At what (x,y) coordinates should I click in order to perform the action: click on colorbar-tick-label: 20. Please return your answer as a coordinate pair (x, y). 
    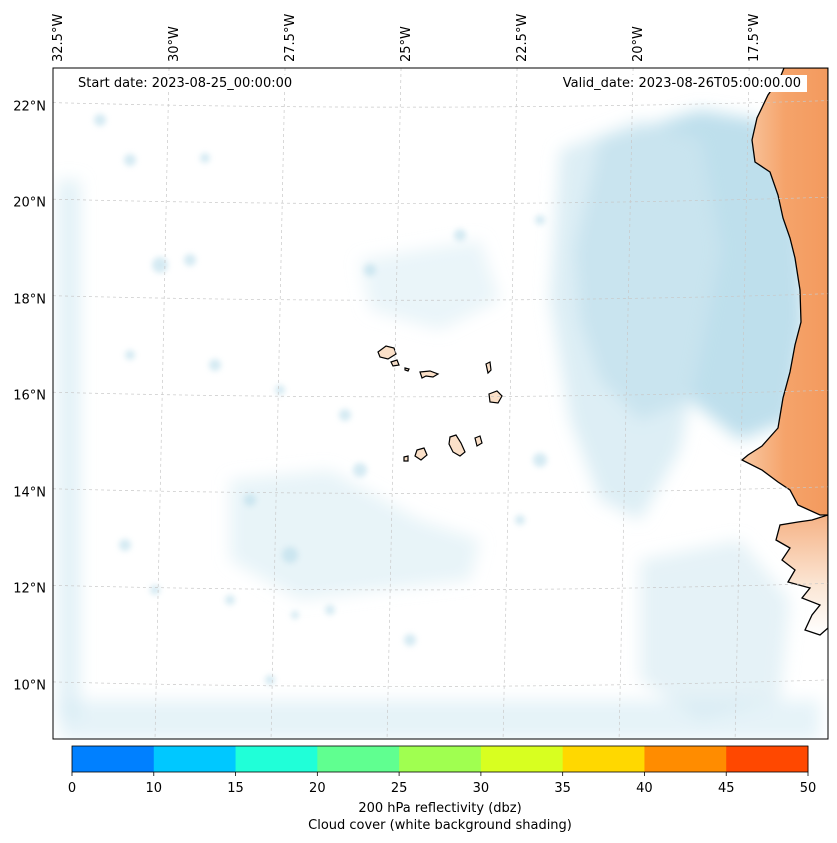
    Looking at the image, I should click on (317, 788).